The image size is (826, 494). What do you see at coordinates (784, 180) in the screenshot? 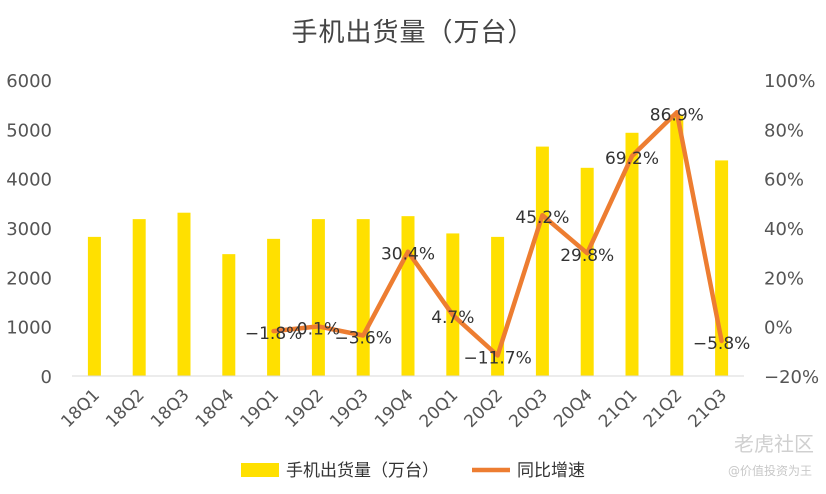
I see `y-right-tick-label: 60%` at bounding box center [784, 180].